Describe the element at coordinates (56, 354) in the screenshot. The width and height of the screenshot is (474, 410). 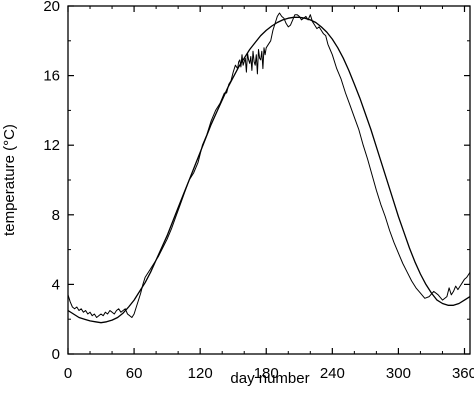
I see `y-tick-label: 0` at that location.